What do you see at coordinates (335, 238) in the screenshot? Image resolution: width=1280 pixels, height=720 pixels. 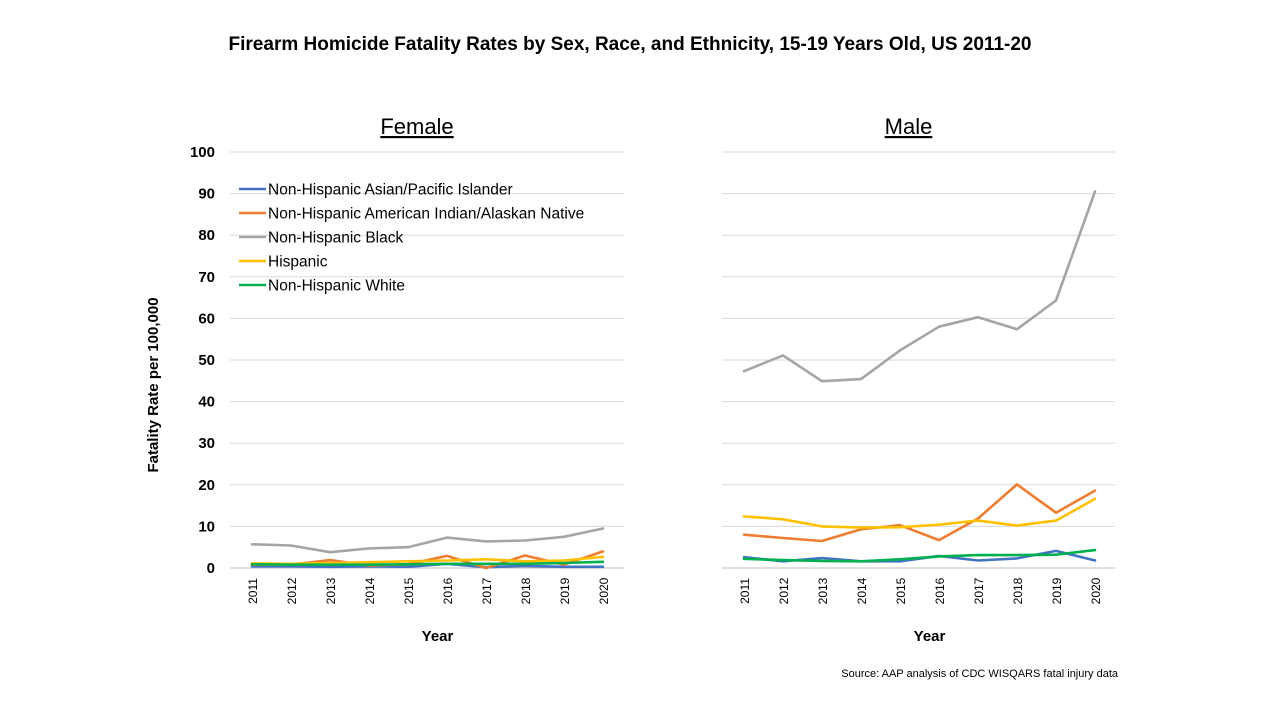 I see `legend-label-non-hispanic-black: Non-Hispanic Black` at bounding box center [335, 238].